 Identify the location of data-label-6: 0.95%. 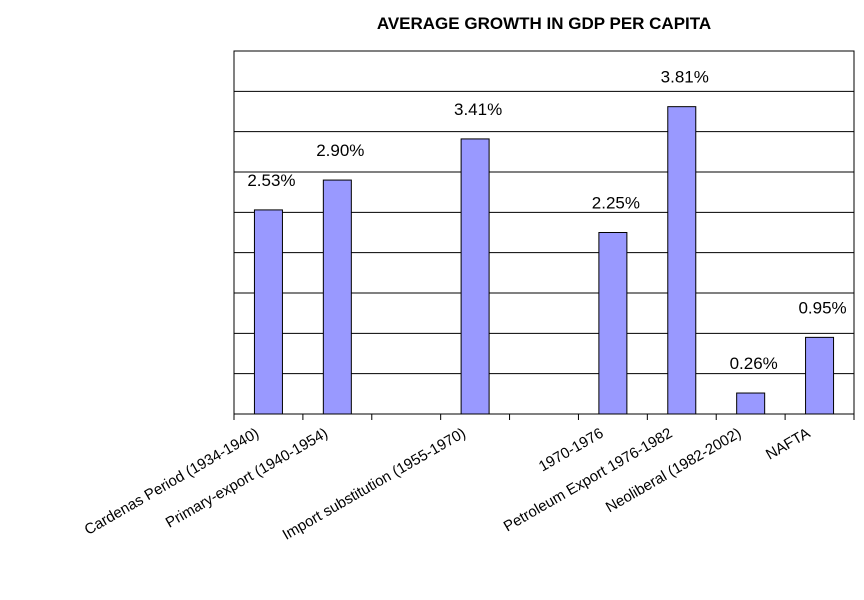
(822, 307).